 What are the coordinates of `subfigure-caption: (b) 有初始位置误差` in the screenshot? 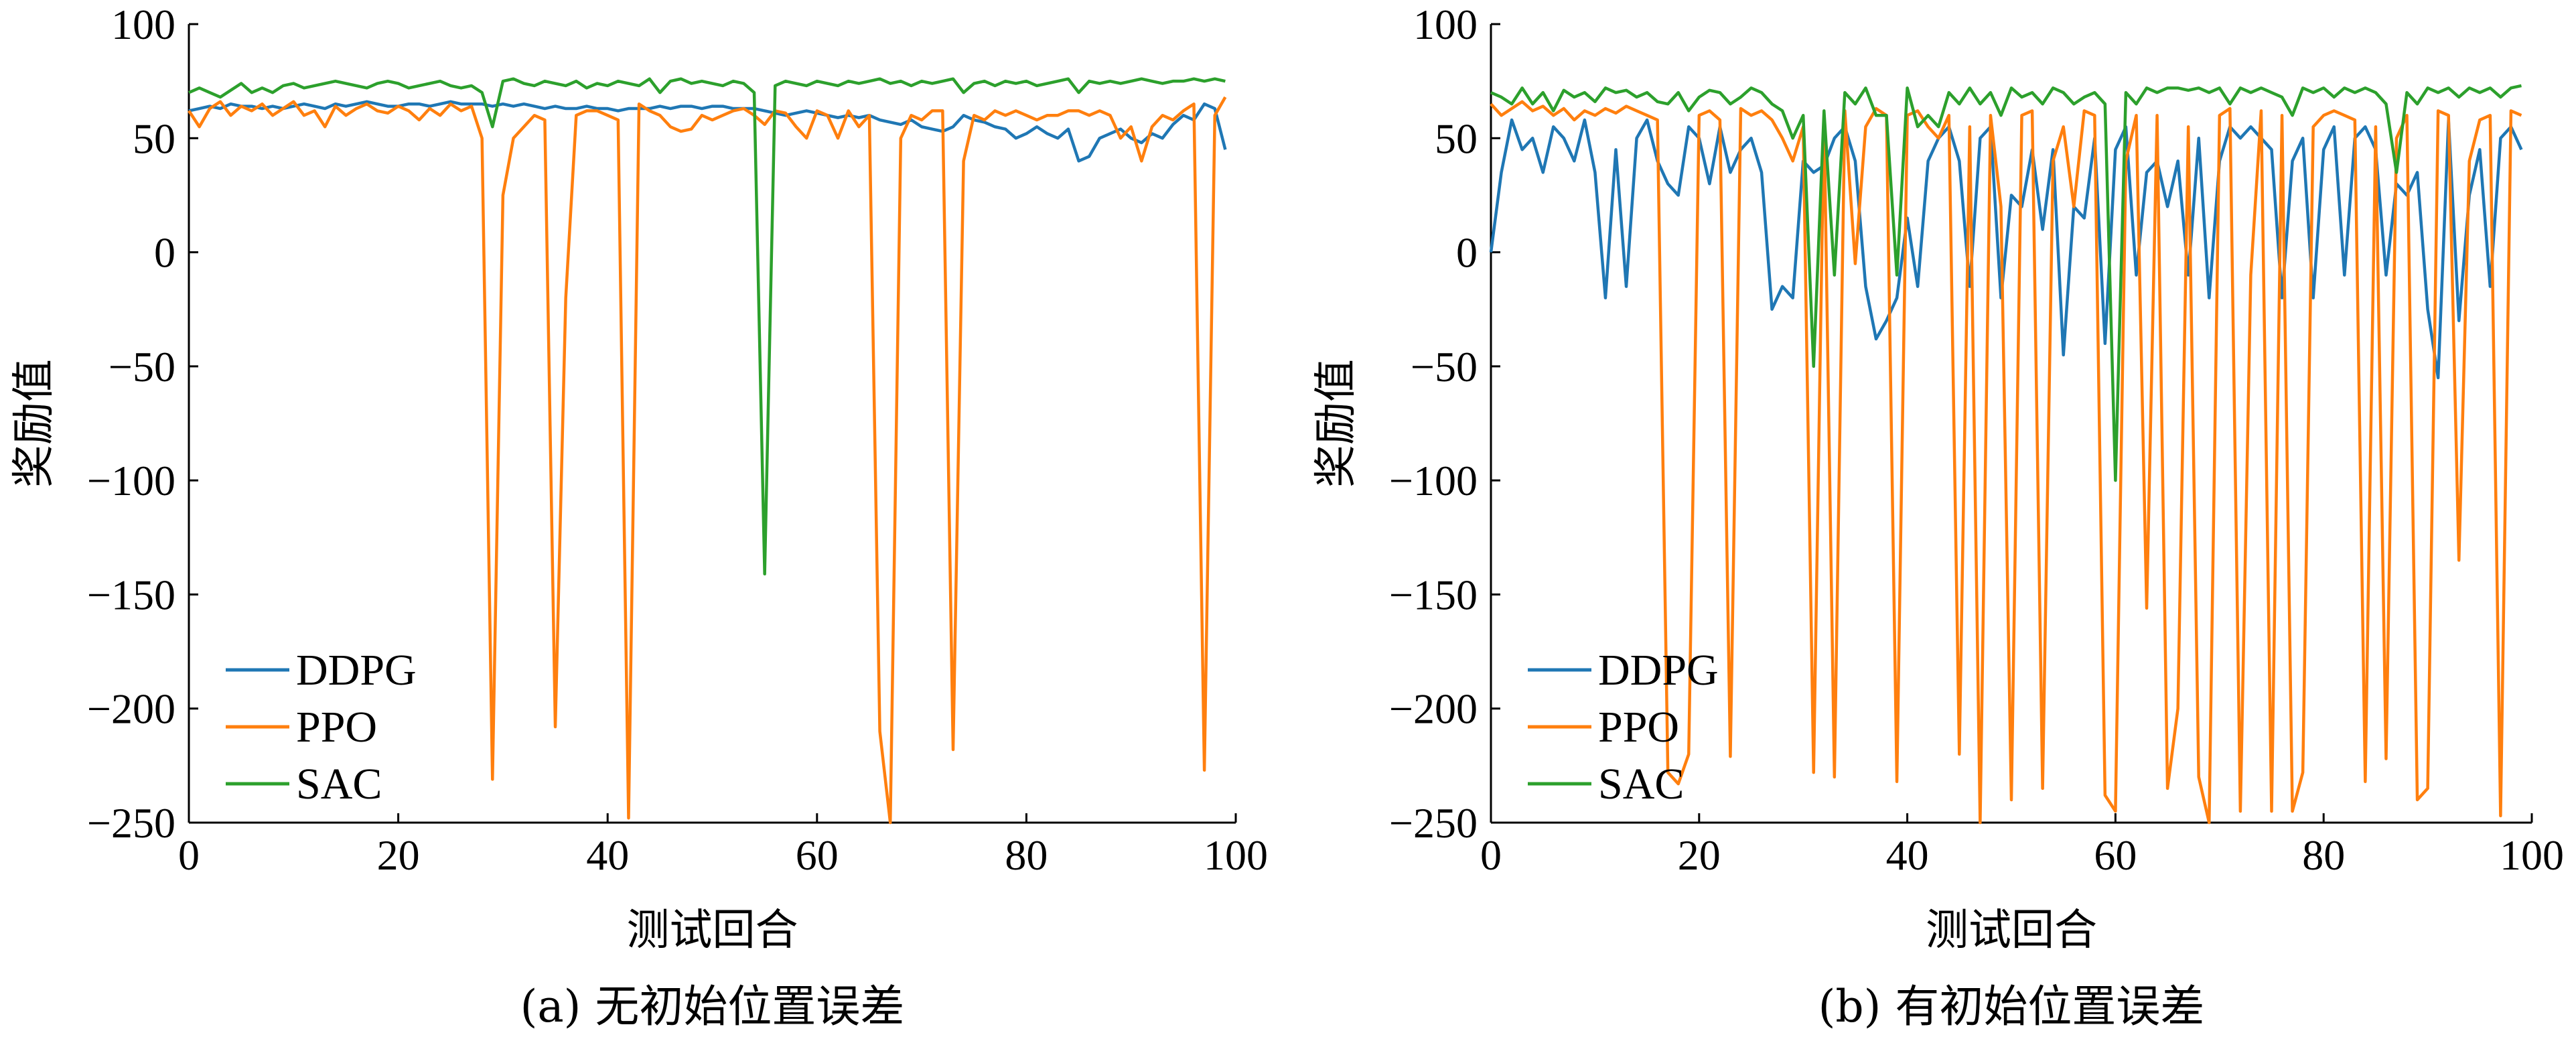 It's located at (2011, 1006).